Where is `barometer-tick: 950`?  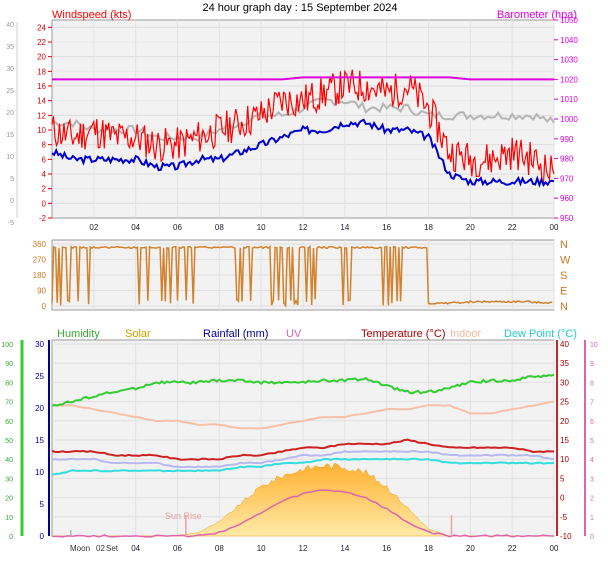
barometer-tick: 950 is located at coordinates (567, 218).